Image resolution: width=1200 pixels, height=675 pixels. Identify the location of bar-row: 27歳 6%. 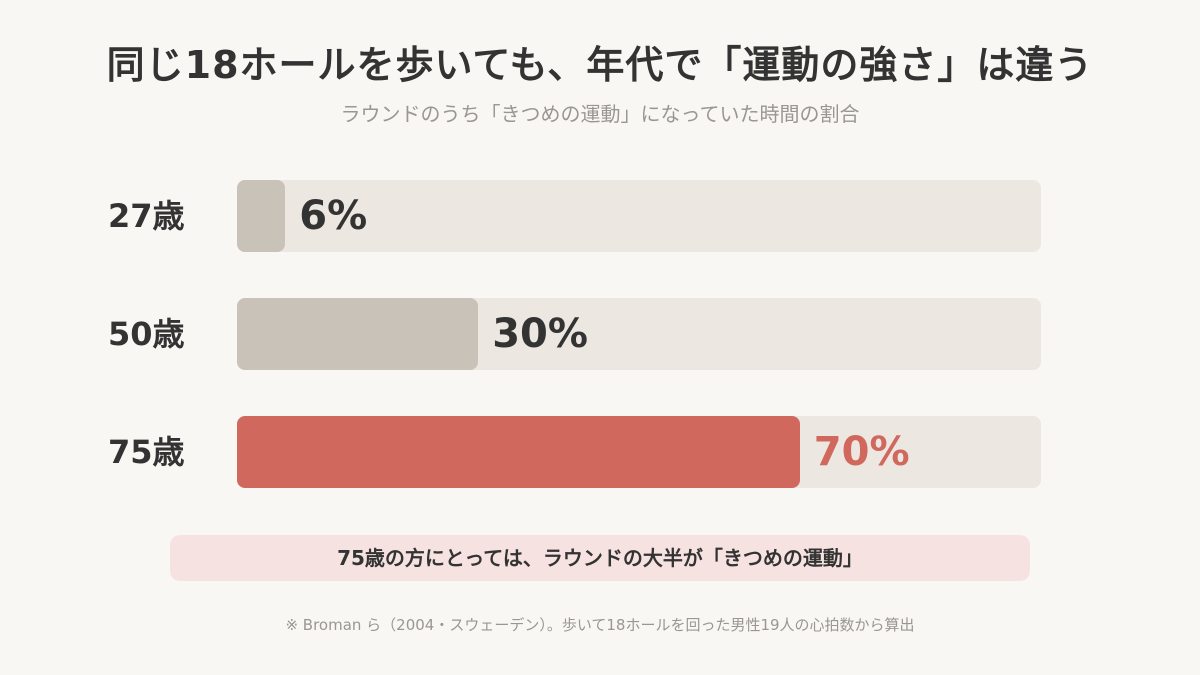
(600, 216).